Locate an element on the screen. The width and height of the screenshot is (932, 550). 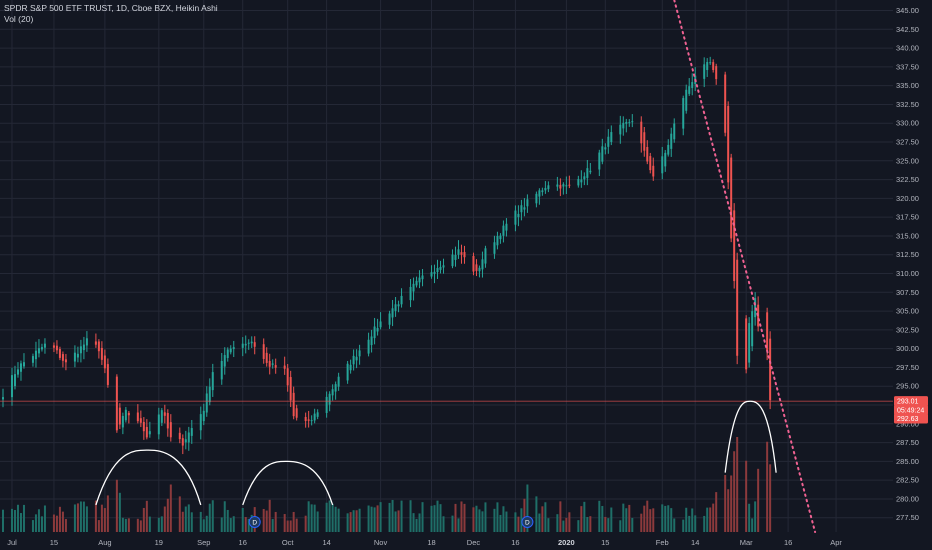
trendline is located at coordinates (745, 266).